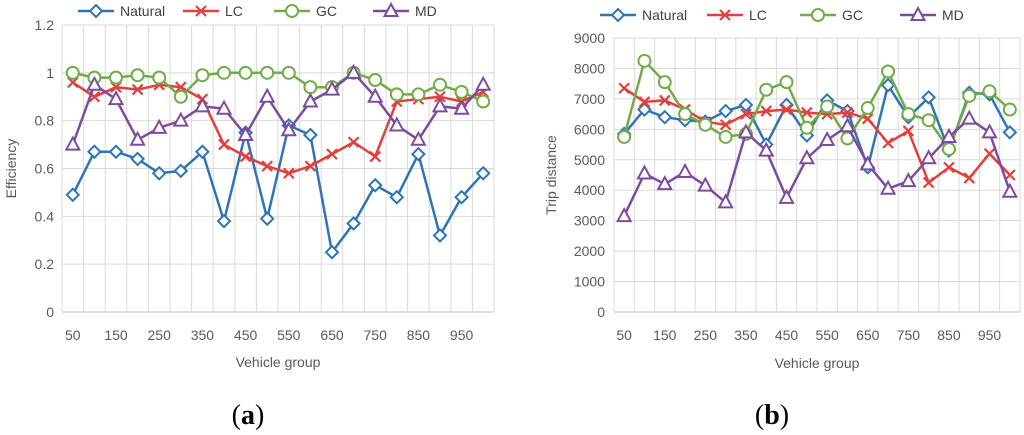  Describe the element at coordinates (589, 160) in the screenshot. I see `y-tick-label: 5000` at that location.